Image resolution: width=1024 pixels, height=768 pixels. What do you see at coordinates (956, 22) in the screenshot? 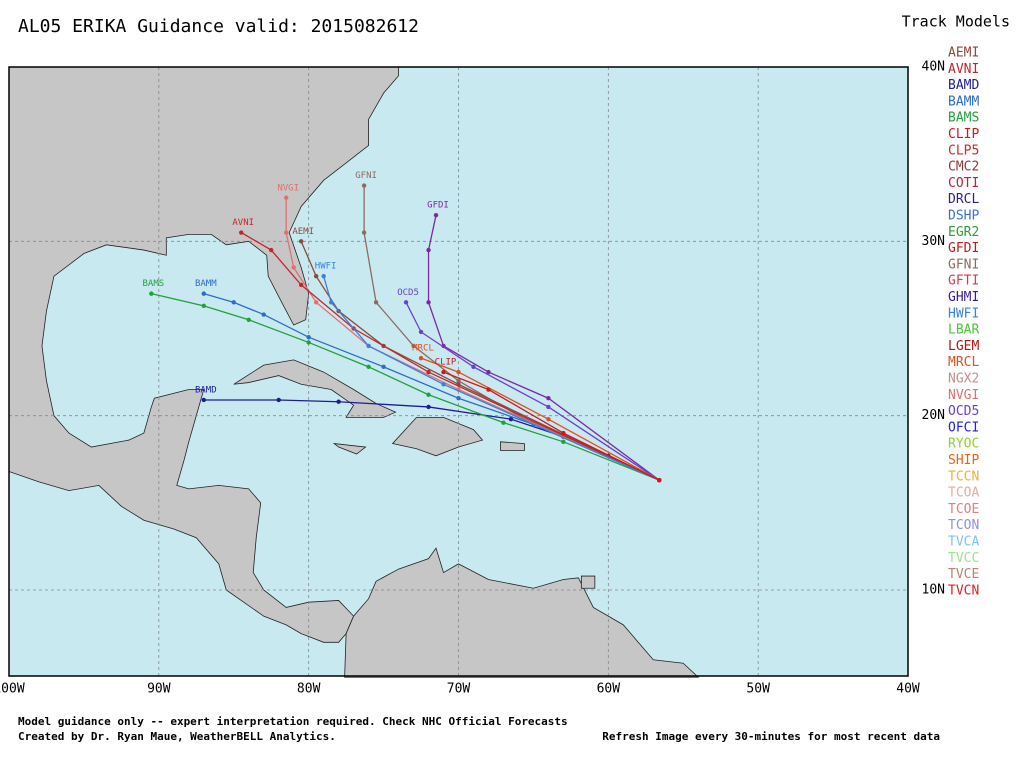
I see `legend-title: Track Models` at bounding box center [956, 22].